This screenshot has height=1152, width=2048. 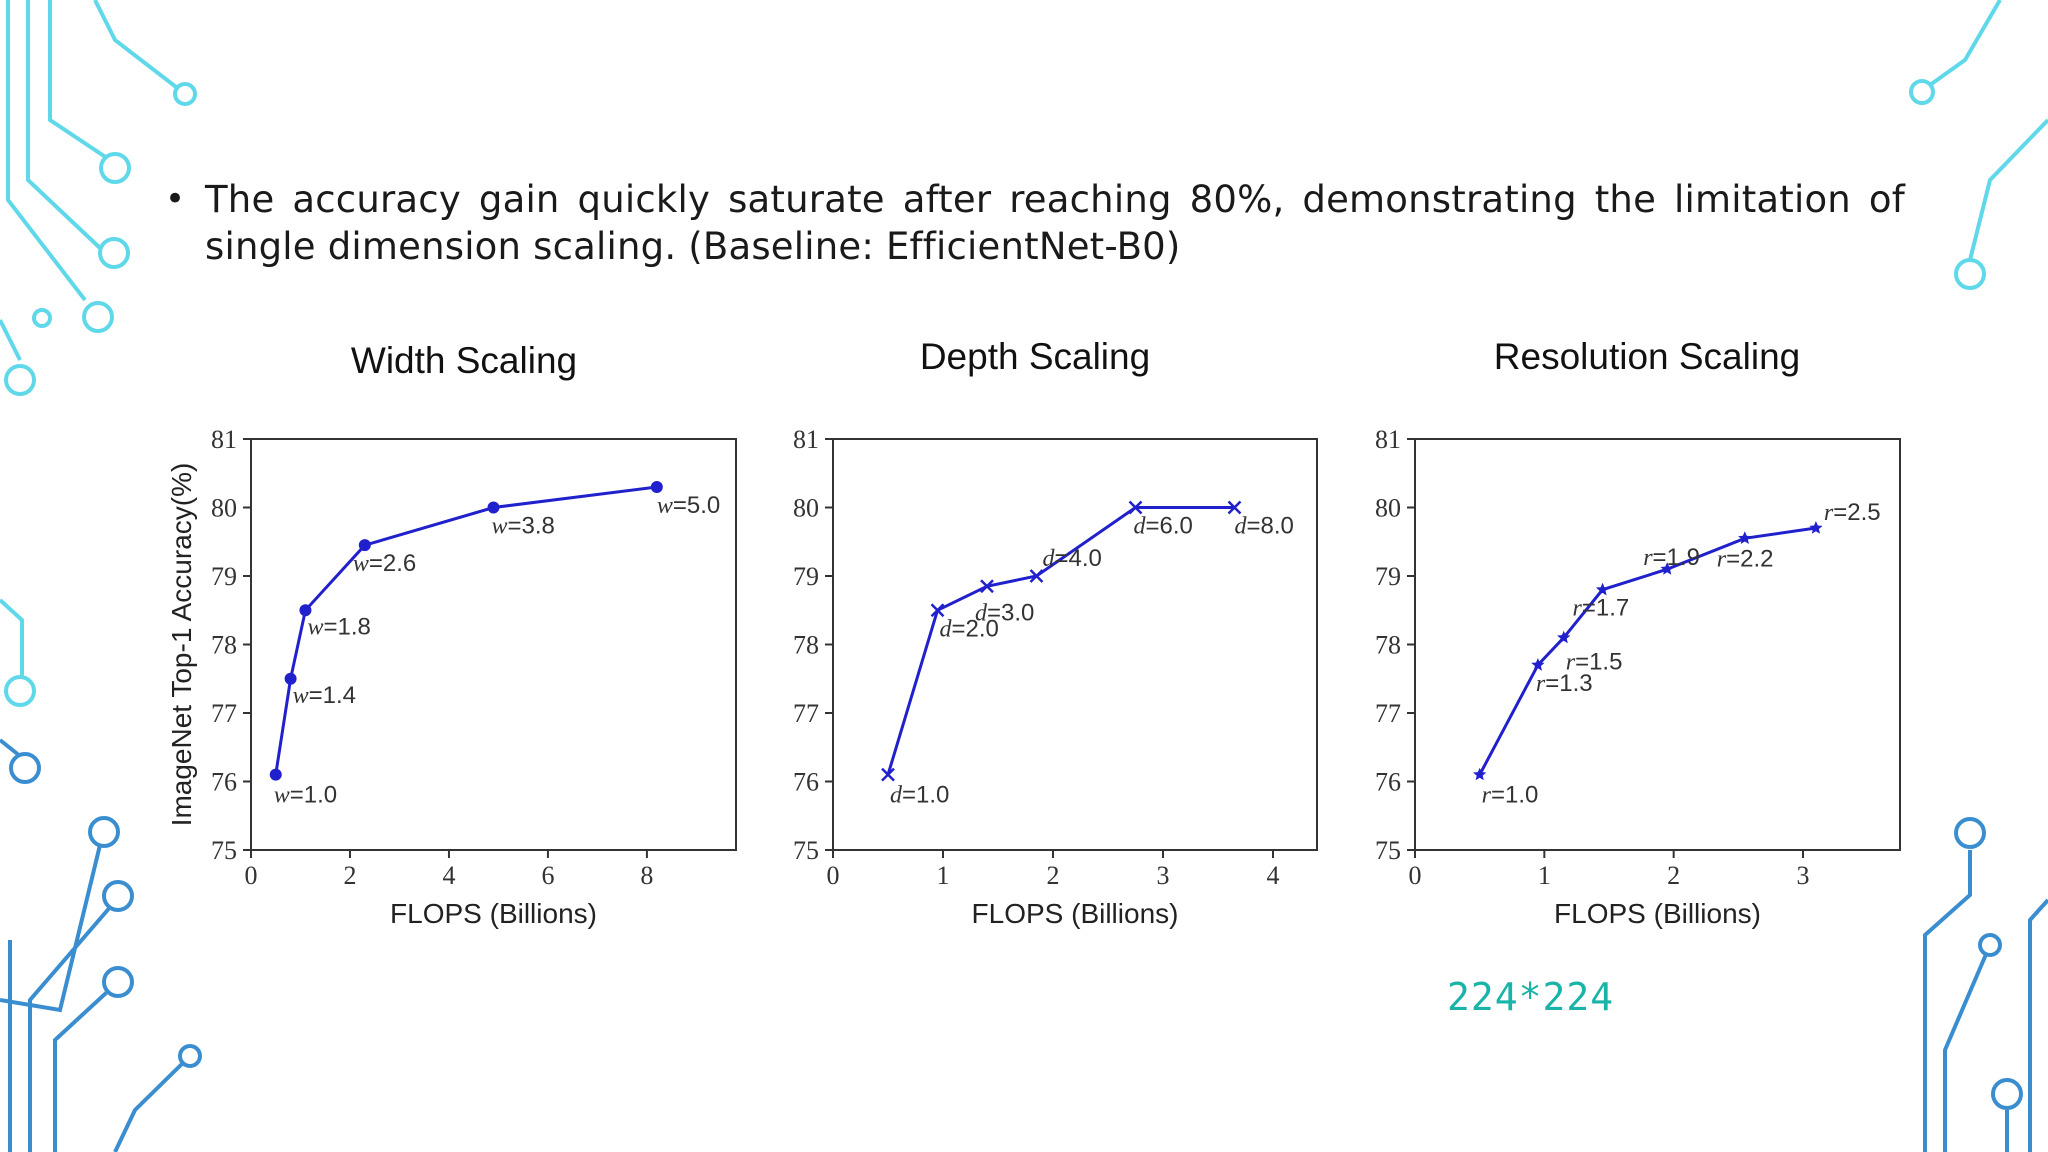 I want to click on width-y-axis-label: ImageNet Top-1 Accuracy(%), so click(x=181, y=645).